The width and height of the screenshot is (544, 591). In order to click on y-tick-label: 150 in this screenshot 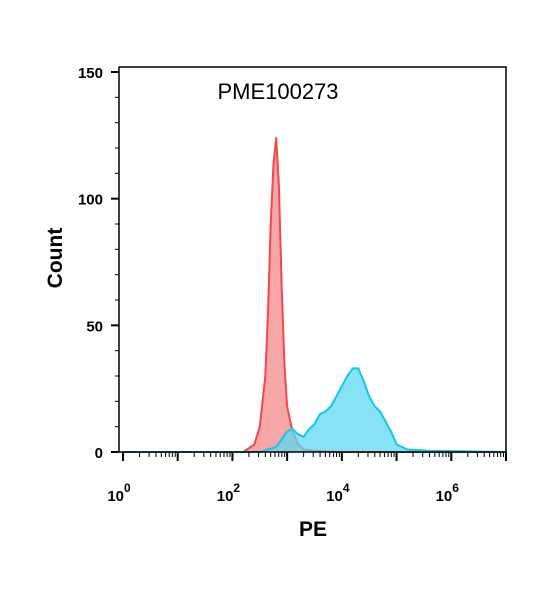, I will do `click(90, 73)`.